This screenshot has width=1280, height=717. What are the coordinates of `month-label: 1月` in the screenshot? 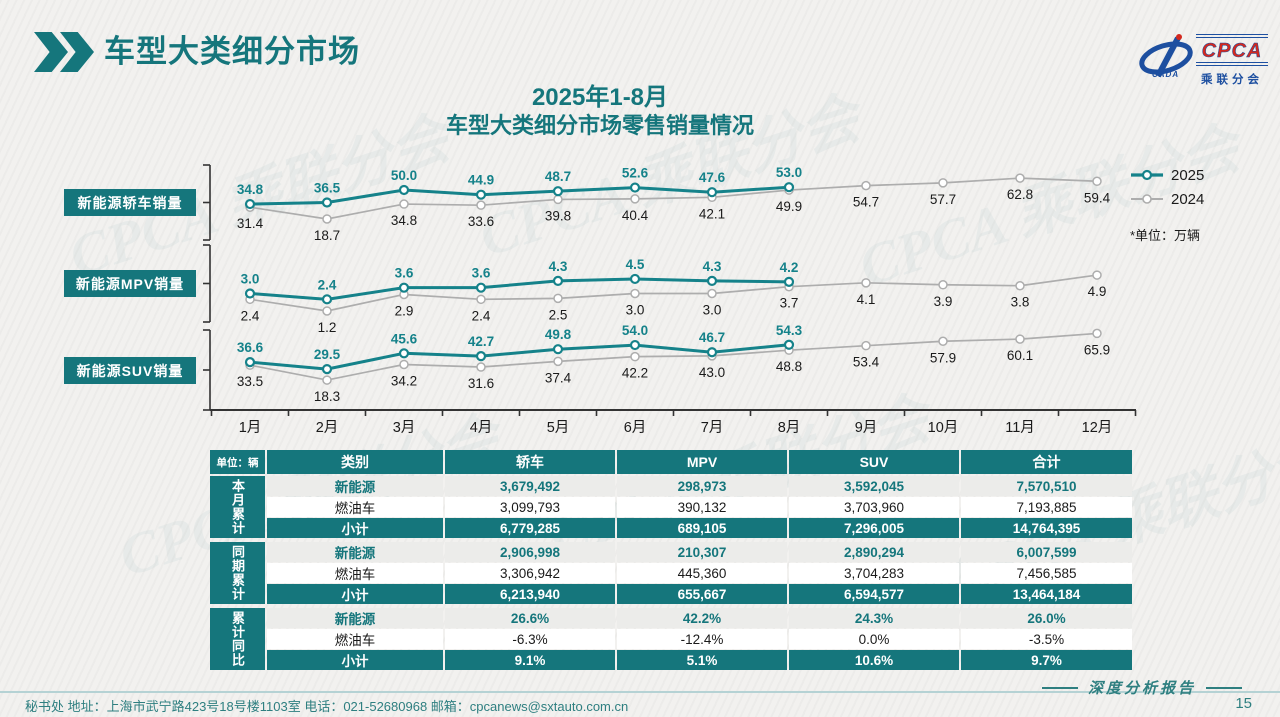 It's located at (250, 428).